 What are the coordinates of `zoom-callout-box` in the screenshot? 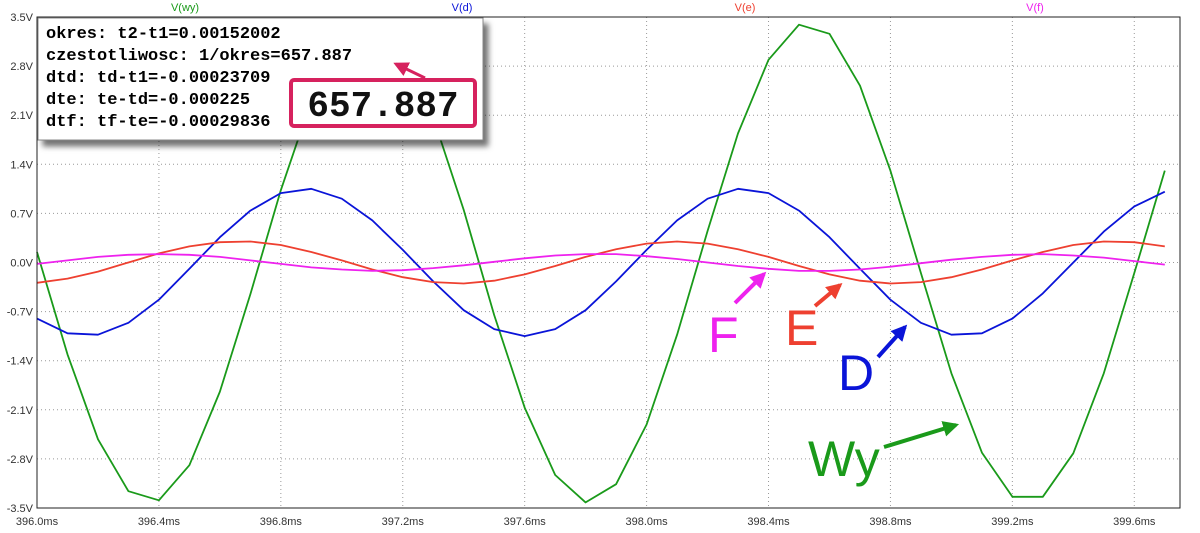 It's located at (383, 103).